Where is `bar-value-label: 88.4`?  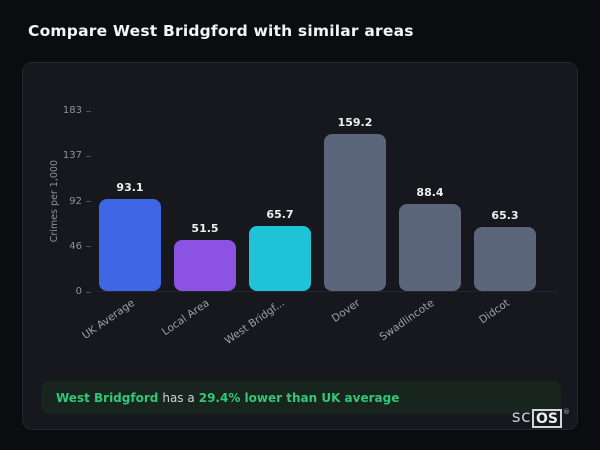 bar-value-label: 88.4 is located at coordinates (430, 193).